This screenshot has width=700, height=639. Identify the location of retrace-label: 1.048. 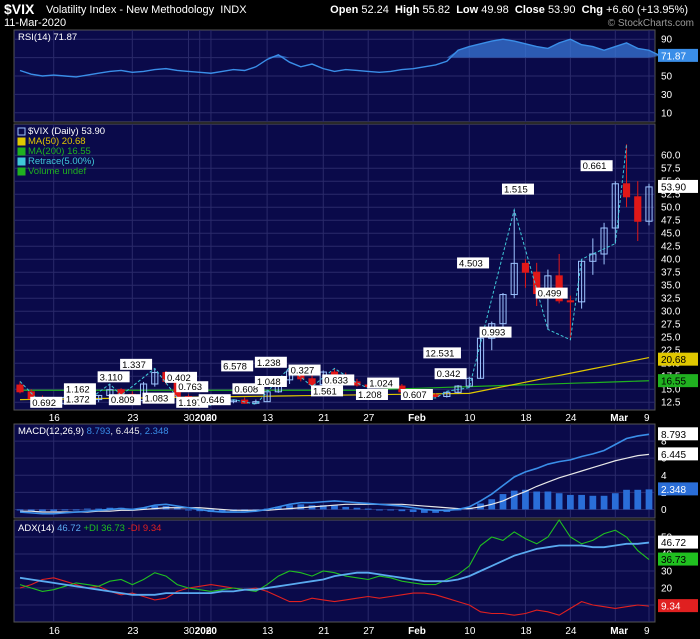
(269, 382).